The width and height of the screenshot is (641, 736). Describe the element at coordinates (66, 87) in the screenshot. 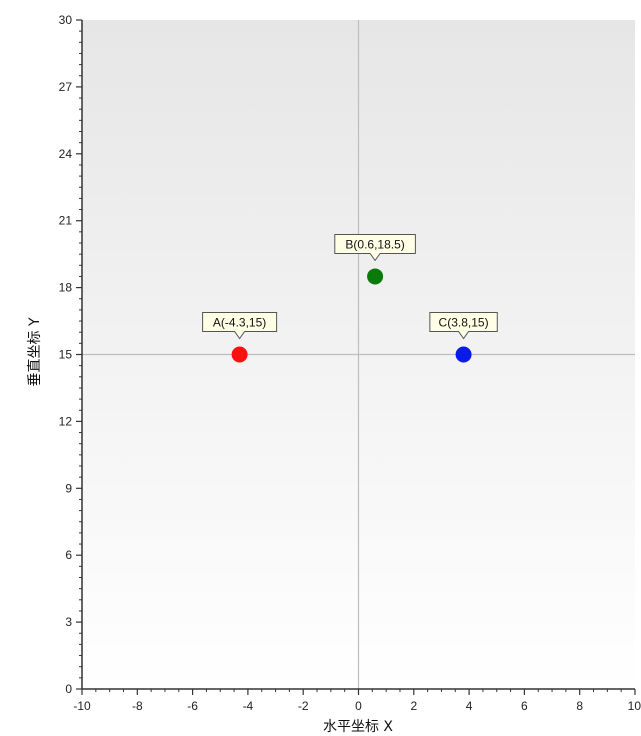

I see `y-tick-label: 27` at that location.